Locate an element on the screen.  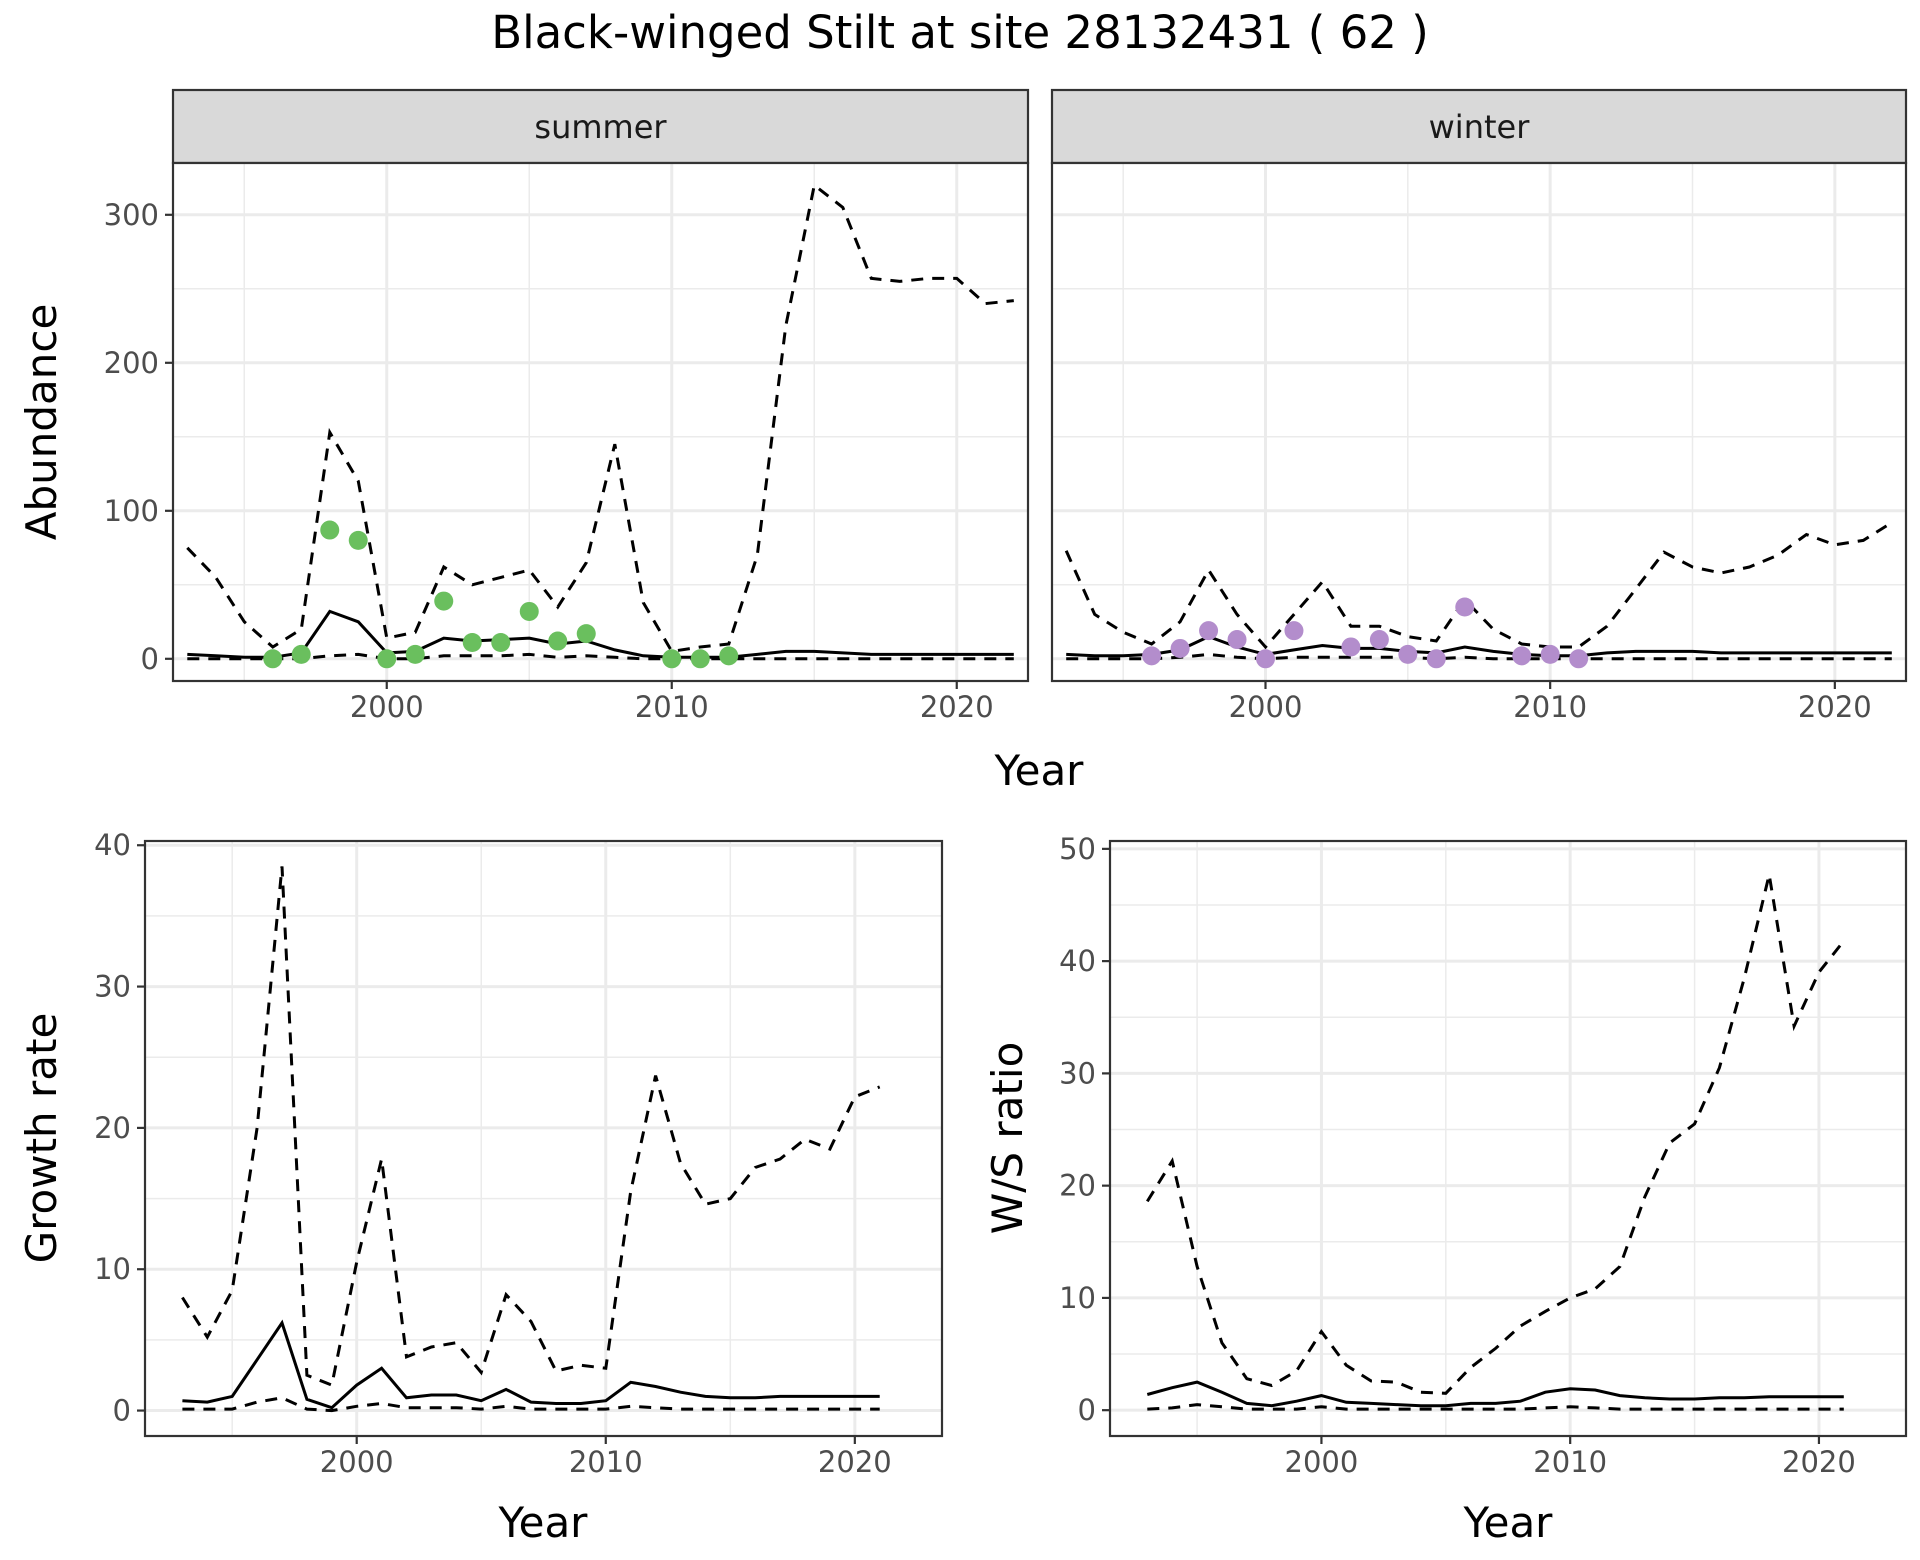
ws-ratio-y-tick-label: 0 is located at coordinates (1087, 1410).